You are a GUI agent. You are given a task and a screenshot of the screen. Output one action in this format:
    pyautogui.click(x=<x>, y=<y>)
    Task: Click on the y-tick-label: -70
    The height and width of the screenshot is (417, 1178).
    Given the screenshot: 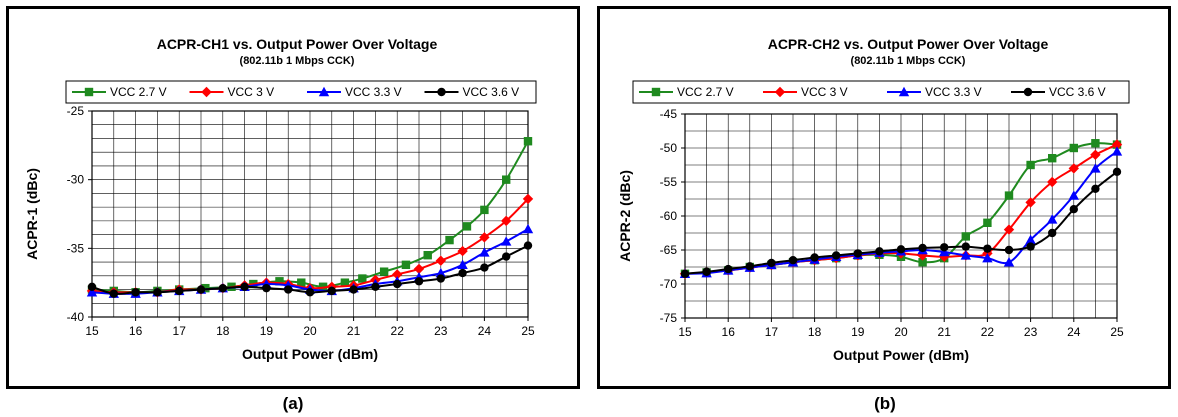 What is the action you would take?
    pyautogui.click(x=669, y=284)
    